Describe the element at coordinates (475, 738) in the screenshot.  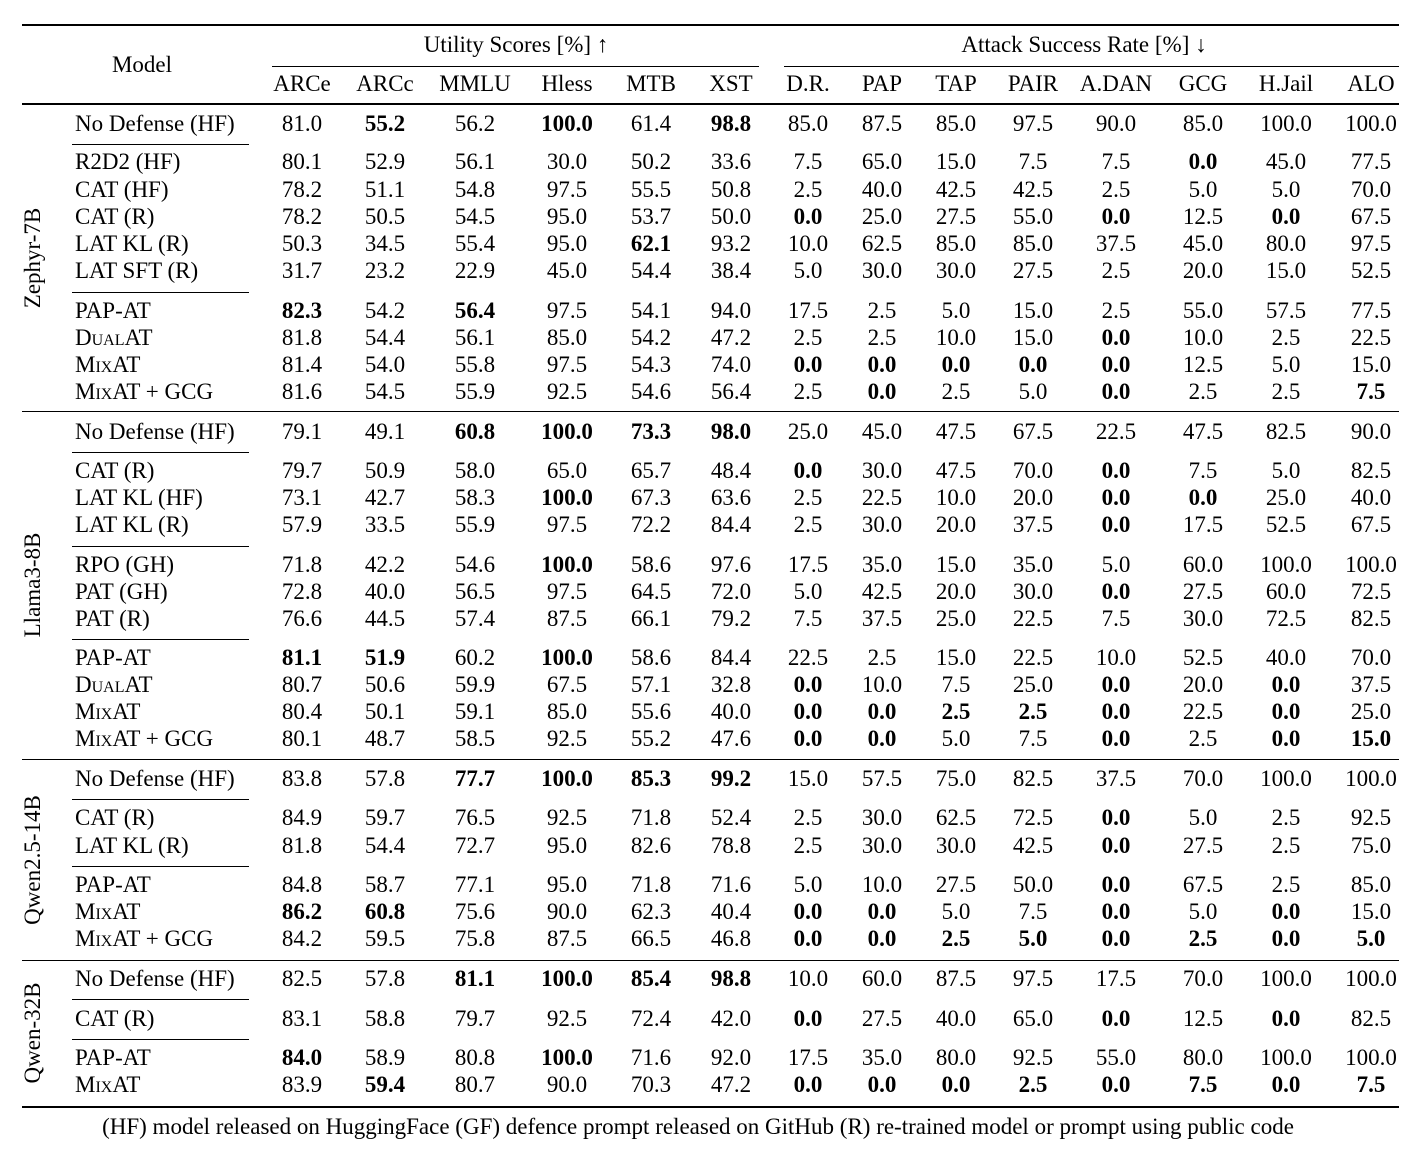
I see `table-cell: 58.5` at that location.